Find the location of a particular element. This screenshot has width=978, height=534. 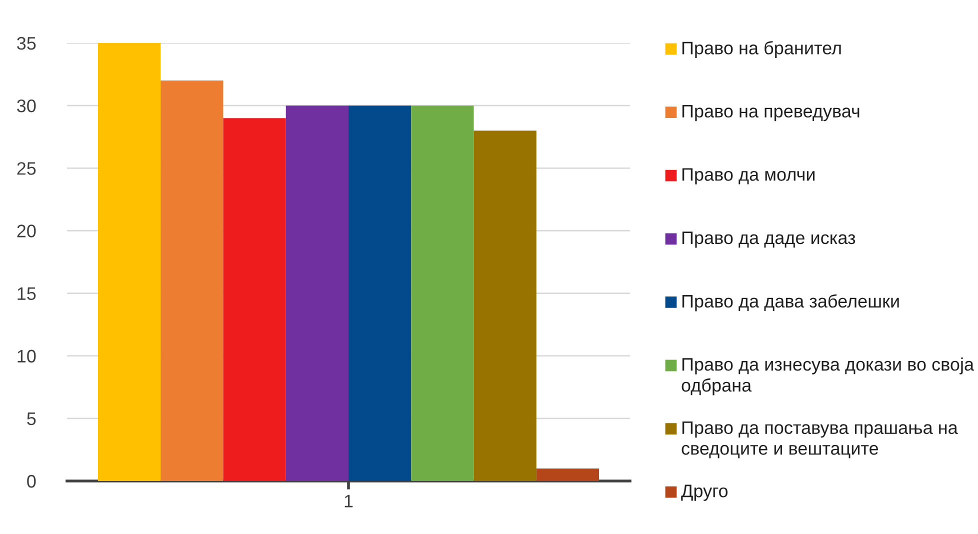

legend-label: Право на преведувач is located at coordinates (771, 113).